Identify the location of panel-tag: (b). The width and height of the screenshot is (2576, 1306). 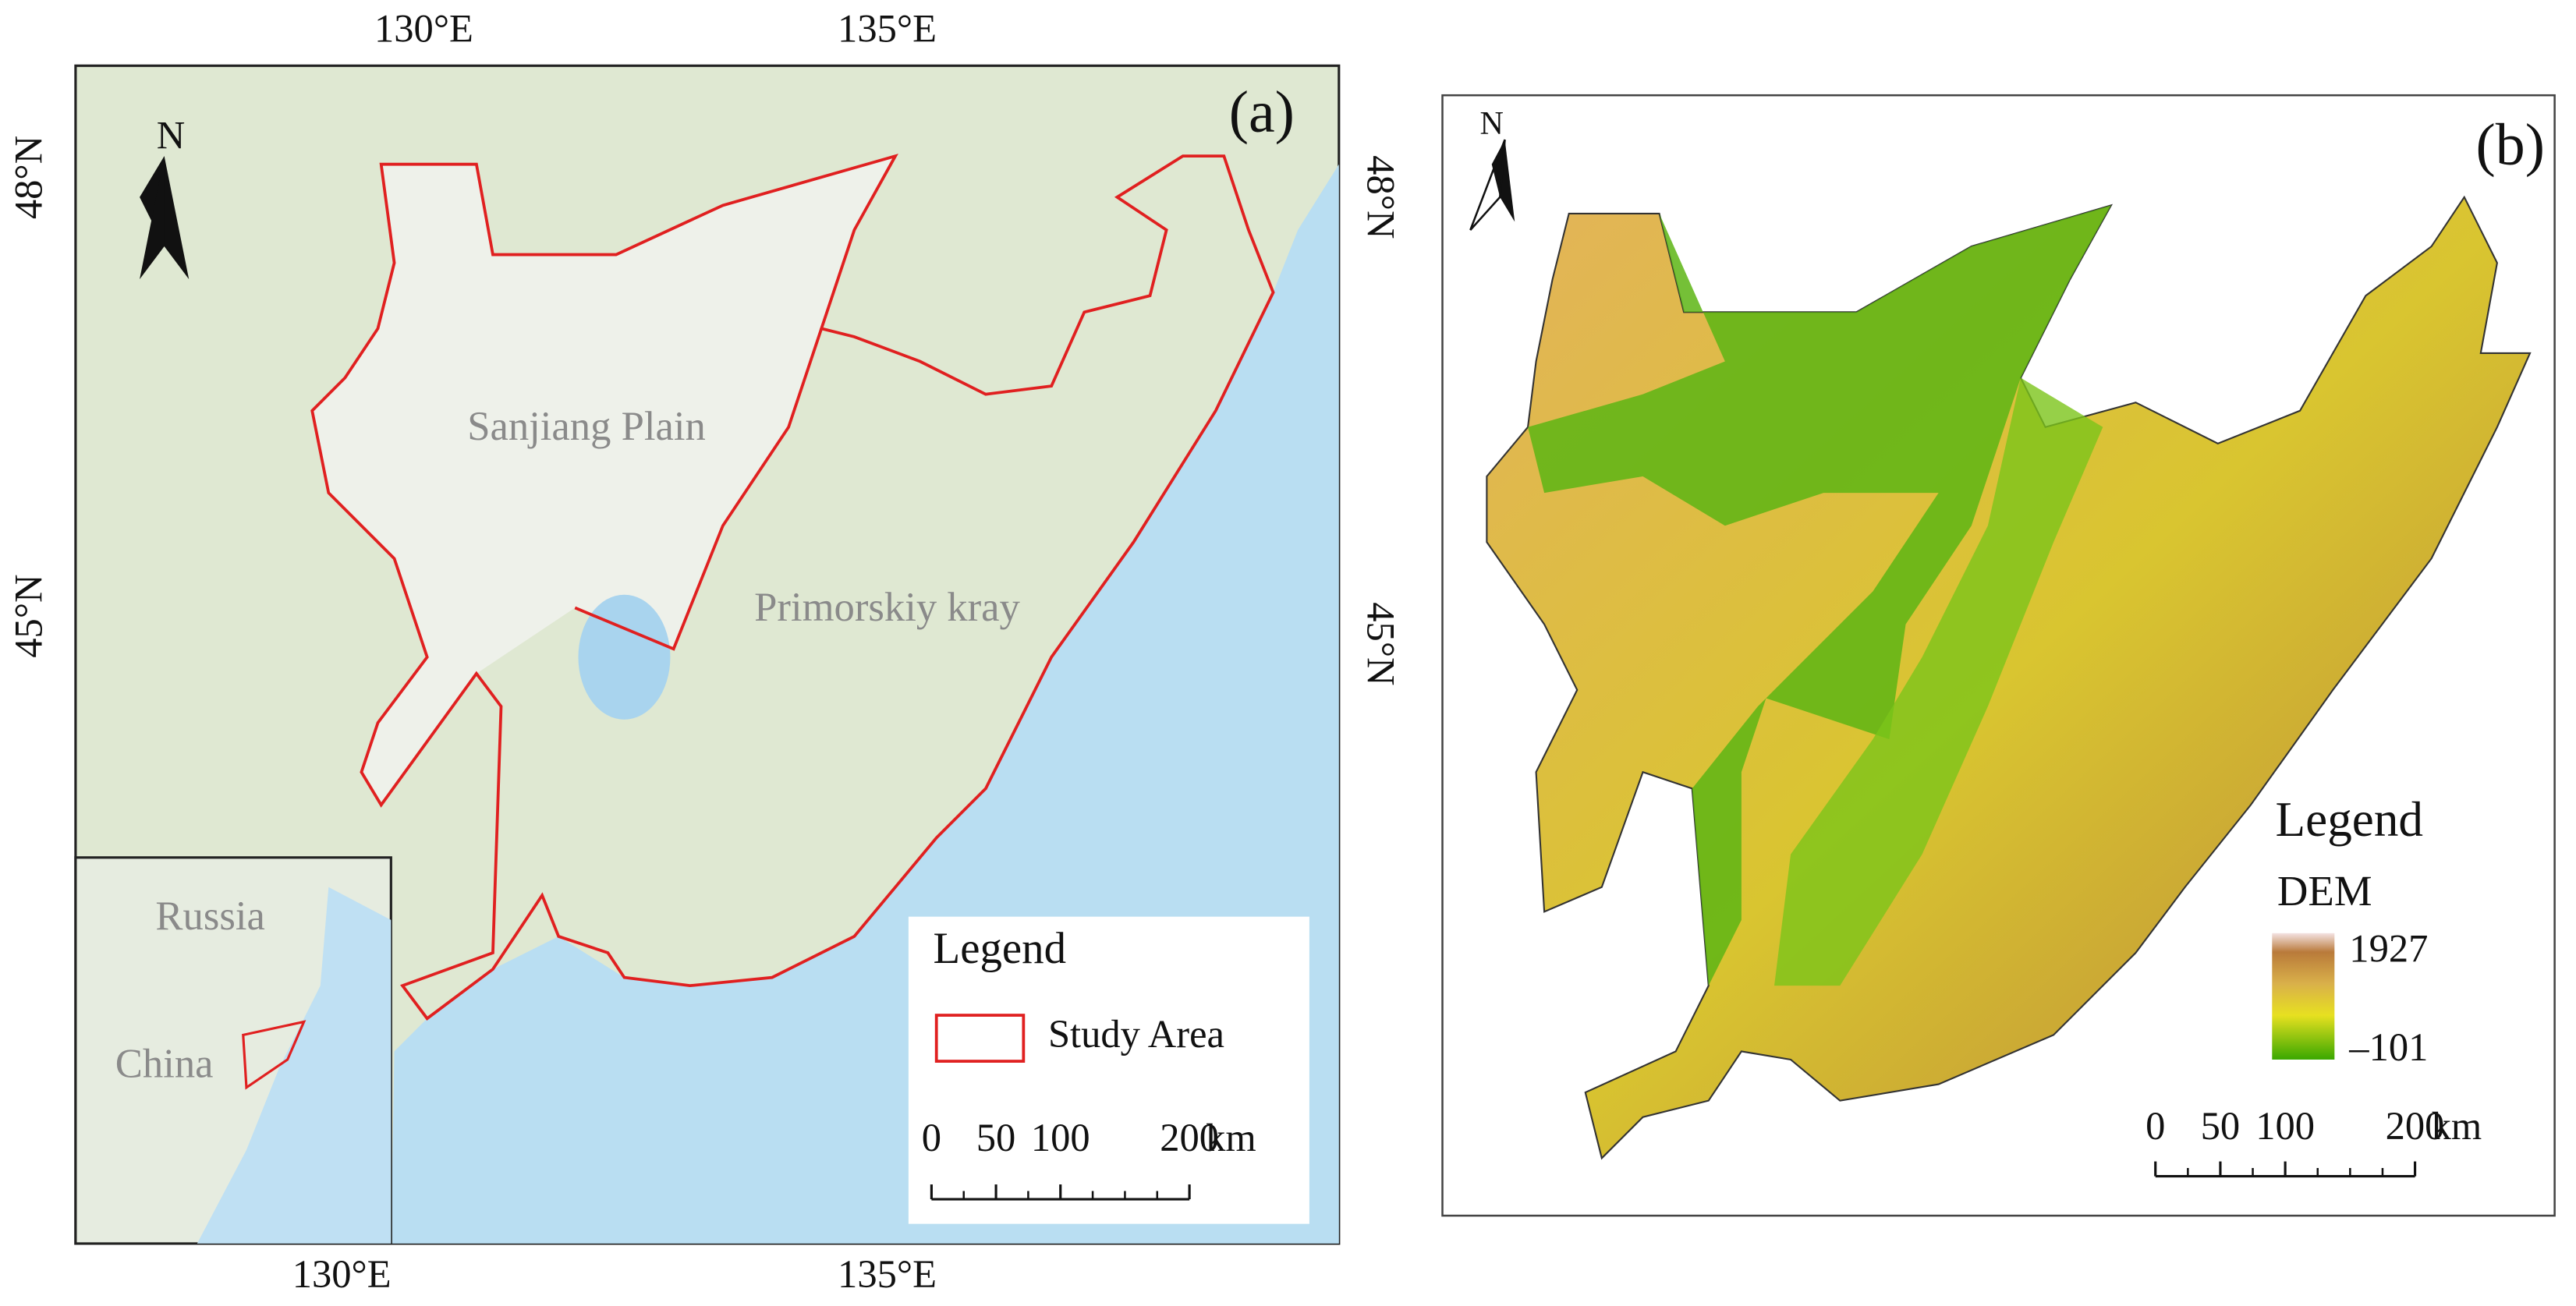
(2510, 145).